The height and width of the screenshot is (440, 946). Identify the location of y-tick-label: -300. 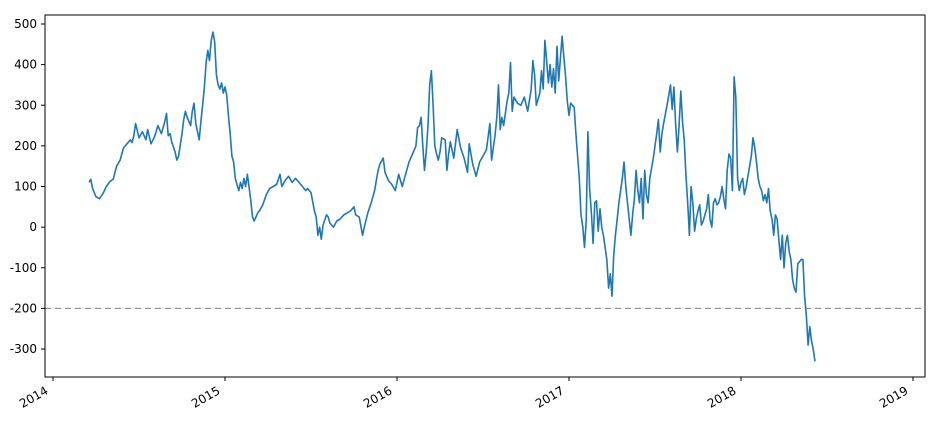
(23, 349).